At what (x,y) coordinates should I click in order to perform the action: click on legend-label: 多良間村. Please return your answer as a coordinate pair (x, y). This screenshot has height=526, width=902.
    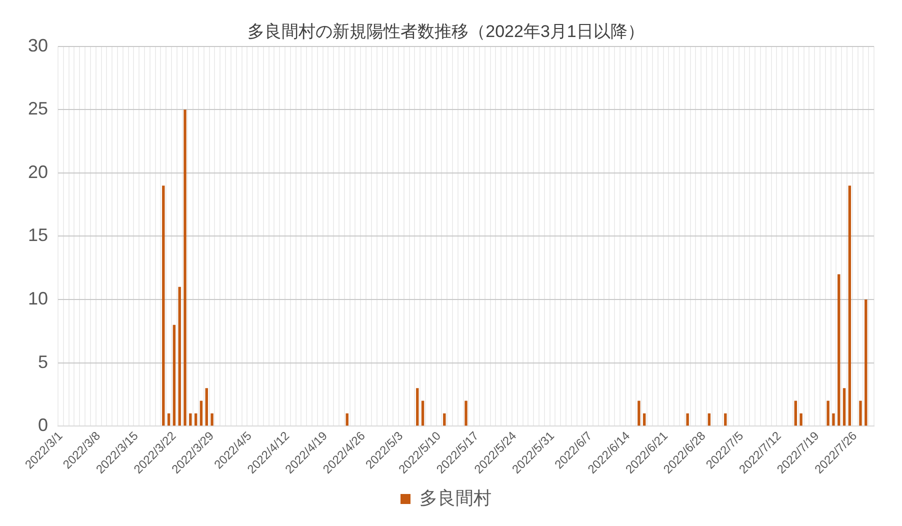
    Looking at the image, I should click on (456, 498).